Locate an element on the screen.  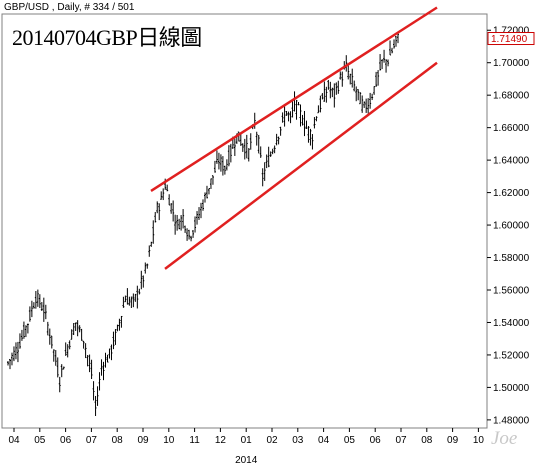
y-tick-label: 1.68000 is located at coordinates (511, 96).